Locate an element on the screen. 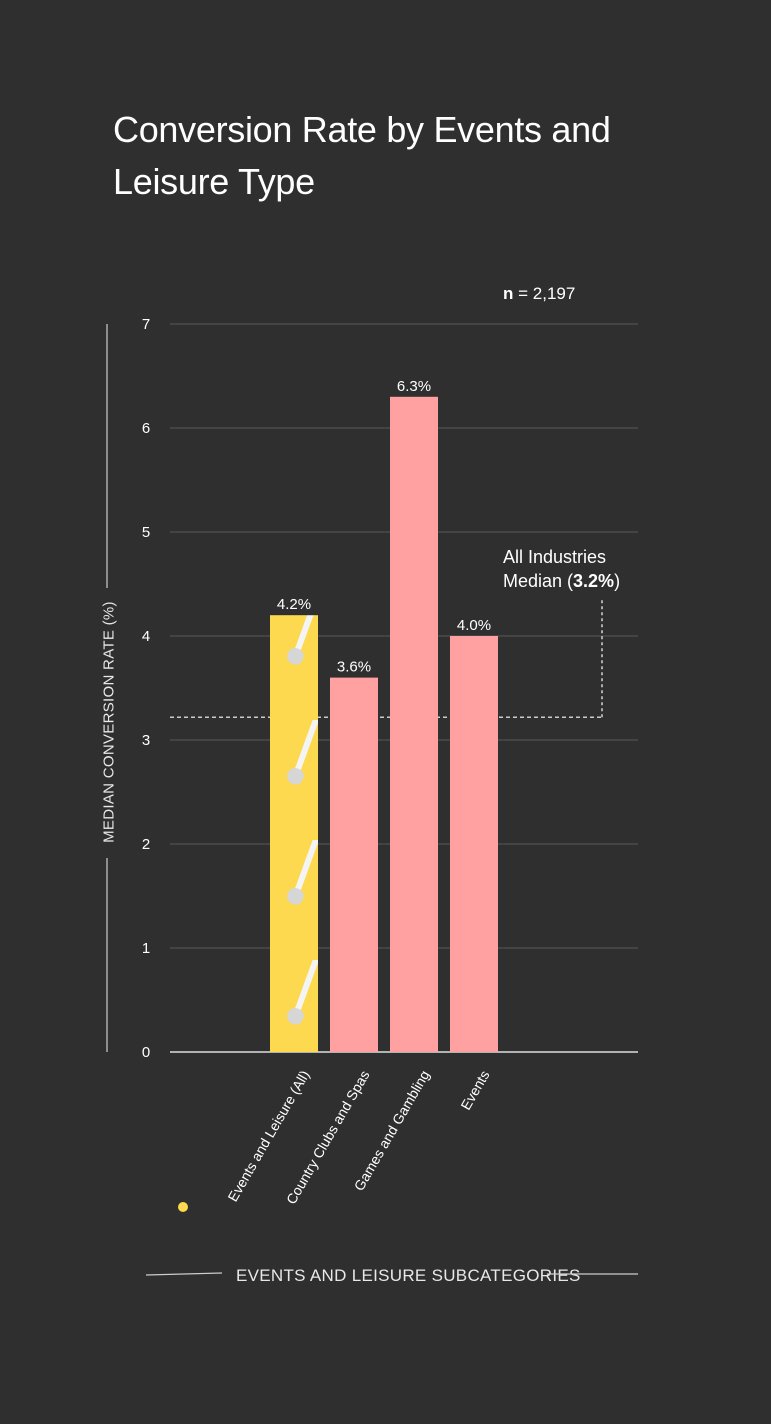  y-tick-label: 1 is located at coordinates (146, 948).